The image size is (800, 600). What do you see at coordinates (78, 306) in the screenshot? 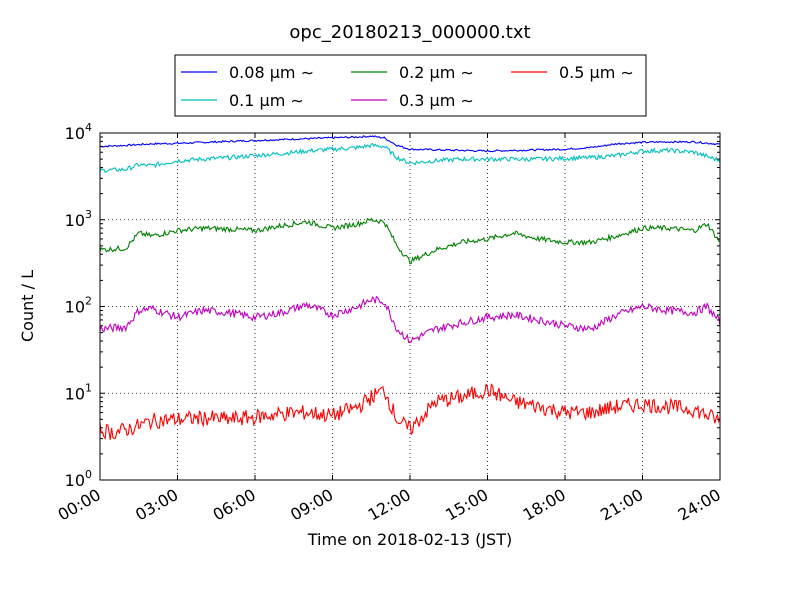
I see `y-tick-label: 10²` at bounding box center [78, 306].